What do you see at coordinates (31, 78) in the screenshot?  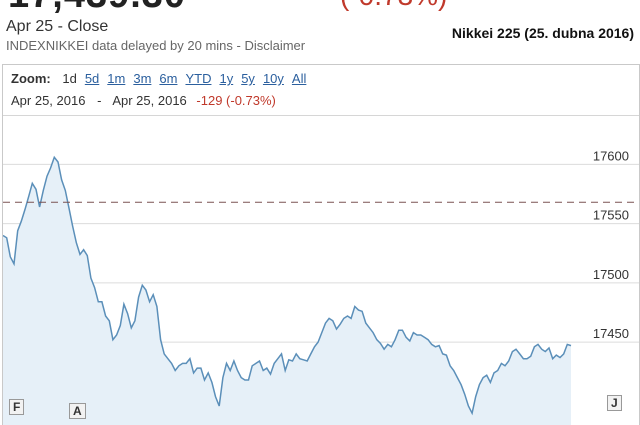 I see `zoom-label: Zoom:` at bounding box center [31, 78].